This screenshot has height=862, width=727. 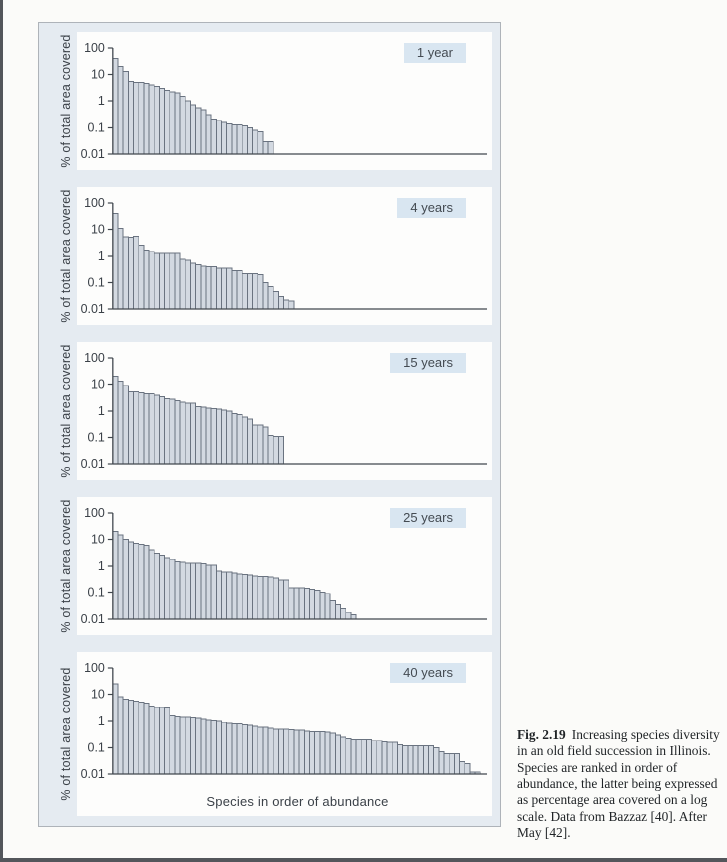 I want to click on scan-edge-bottom, so click(x=363, y=860).